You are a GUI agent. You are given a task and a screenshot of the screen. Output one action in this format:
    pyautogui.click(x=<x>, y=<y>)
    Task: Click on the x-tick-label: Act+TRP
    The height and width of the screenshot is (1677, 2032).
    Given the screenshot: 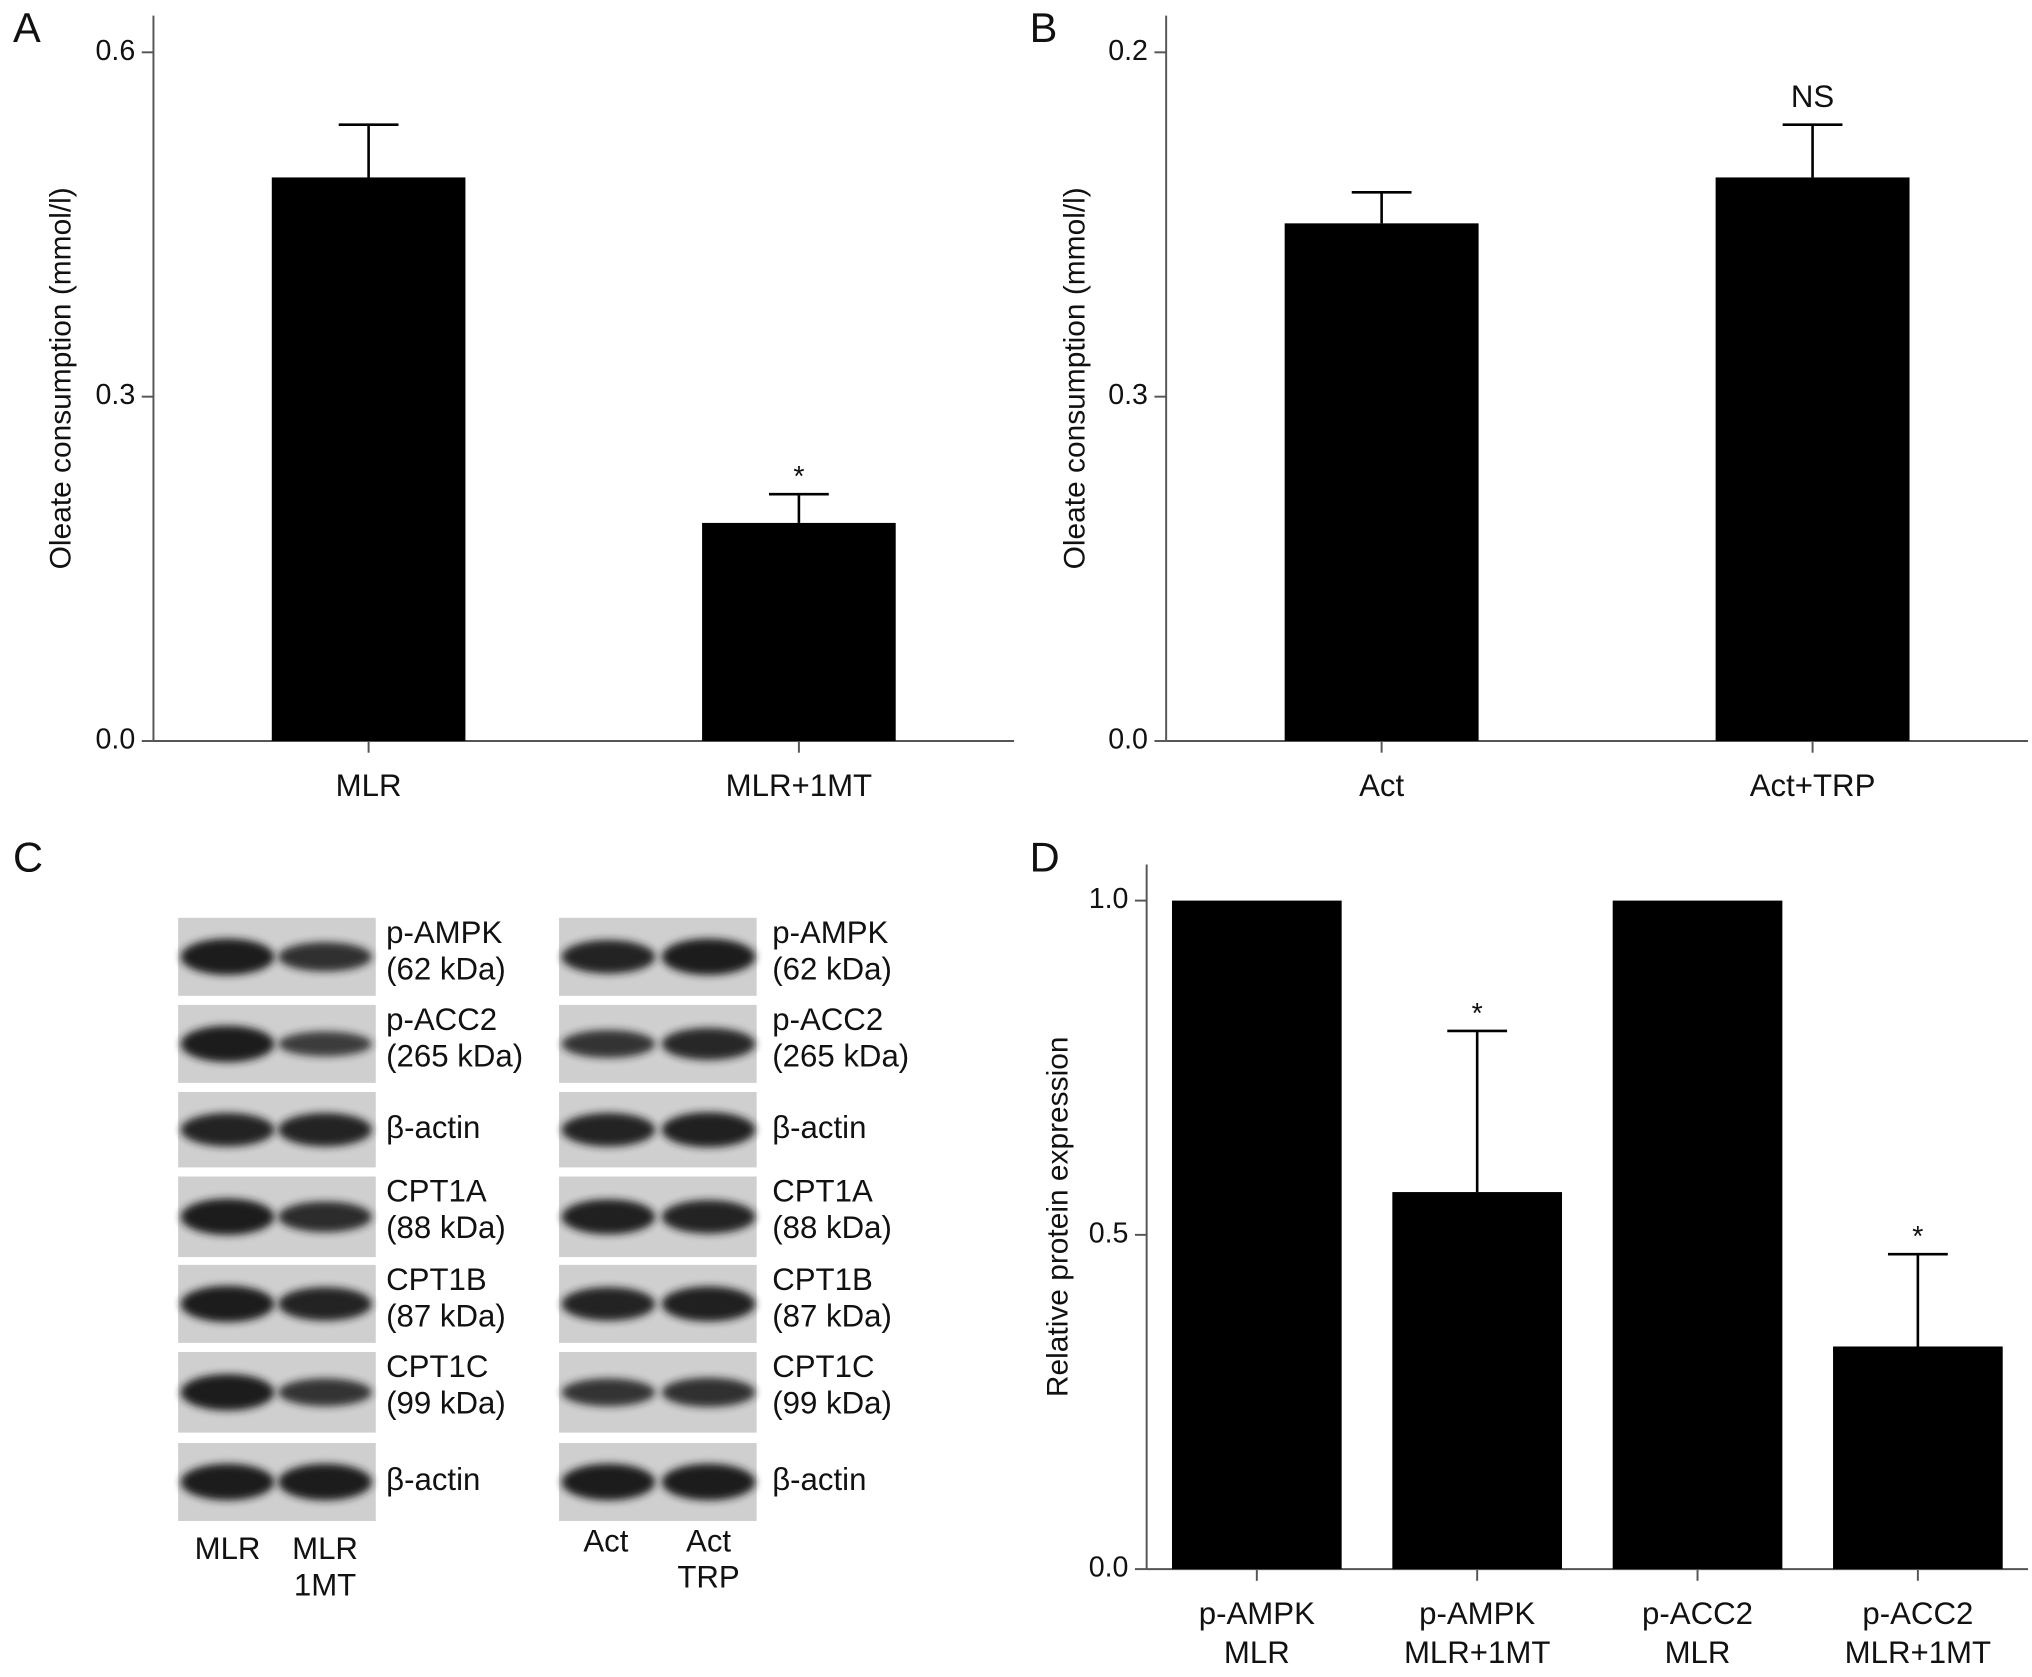 What is the action you would take?
    pyautogui.click(x=1813, y=785)
    